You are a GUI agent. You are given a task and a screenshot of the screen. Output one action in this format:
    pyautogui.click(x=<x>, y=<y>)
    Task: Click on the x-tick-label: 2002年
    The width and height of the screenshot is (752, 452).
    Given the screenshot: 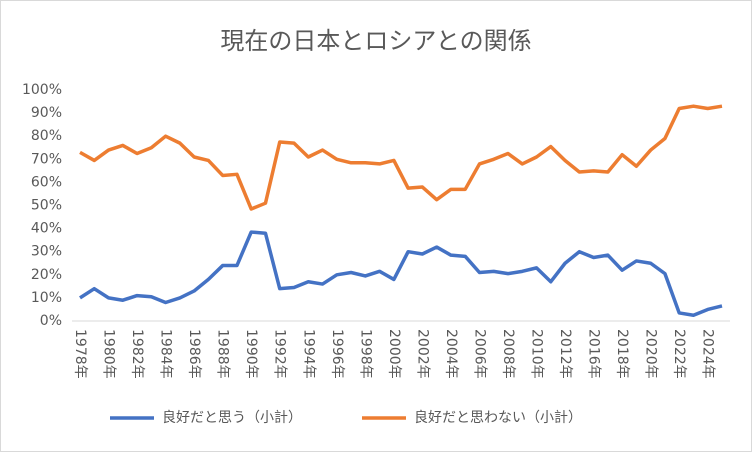 What is the action you would take?
    pyautogui.click(x=422, y=354)
    